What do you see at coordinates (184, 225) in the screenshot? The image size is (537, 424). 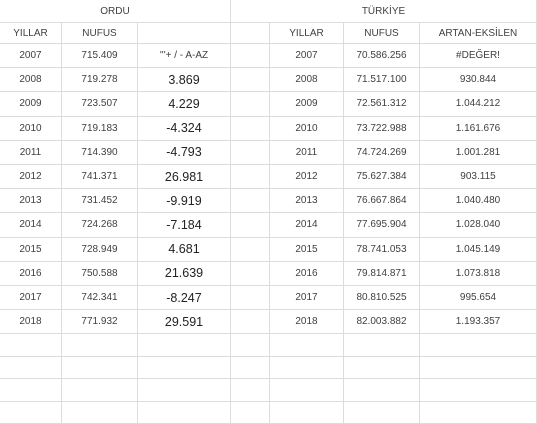 I see `table-cell: -7.184` at bounding box center [184, 225].